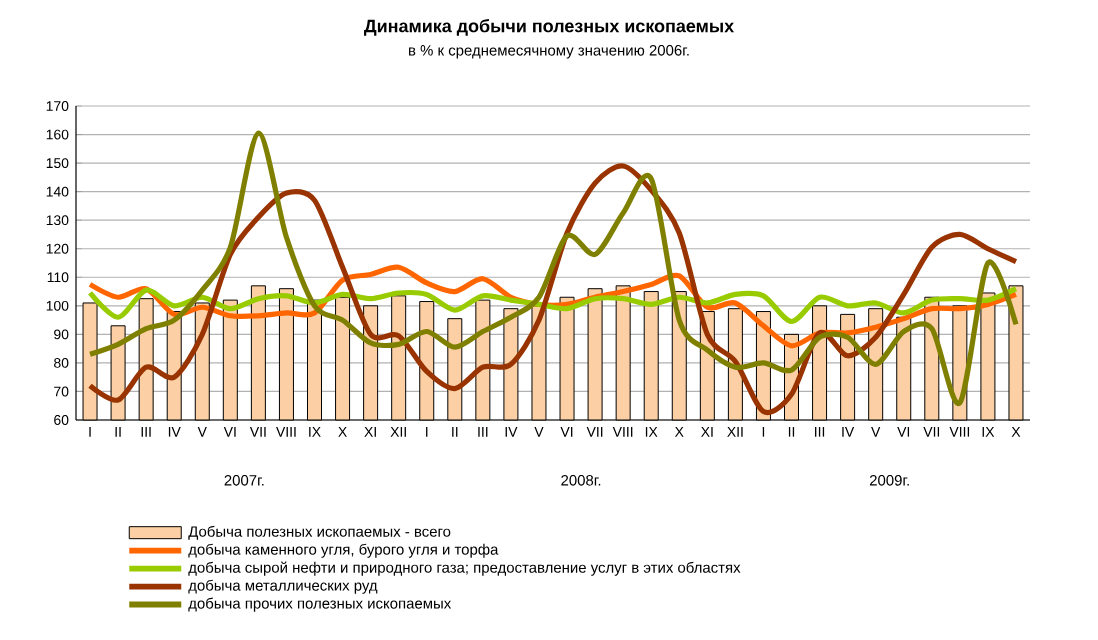 The width and height of the screenshot is (1098, 640). I want to click on line-series, so click(553, 305).